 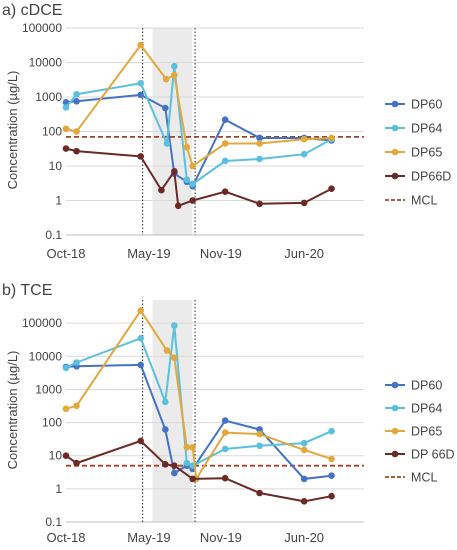 I want to click on x-tick-label: Jun-20, so click(x=304, y=537).